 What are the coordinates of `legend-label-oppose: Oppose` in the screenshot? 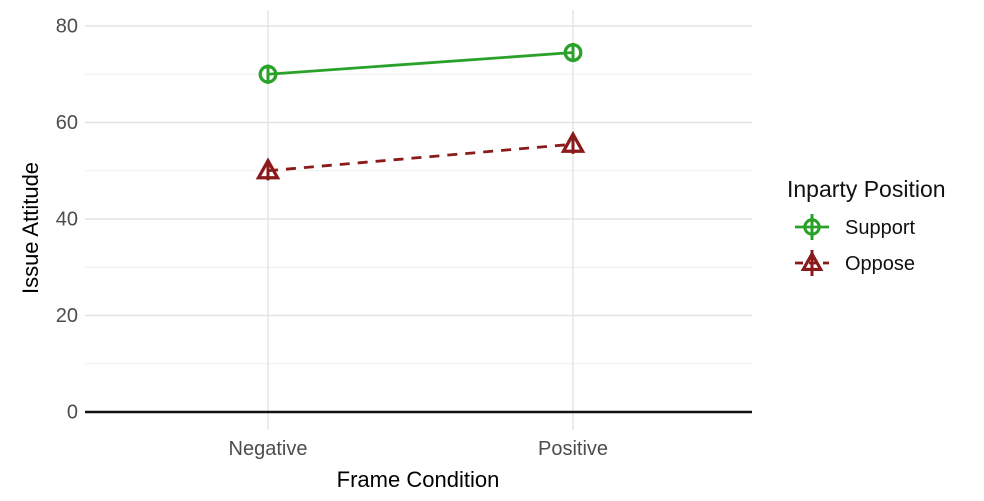 It's located at (880, 264).